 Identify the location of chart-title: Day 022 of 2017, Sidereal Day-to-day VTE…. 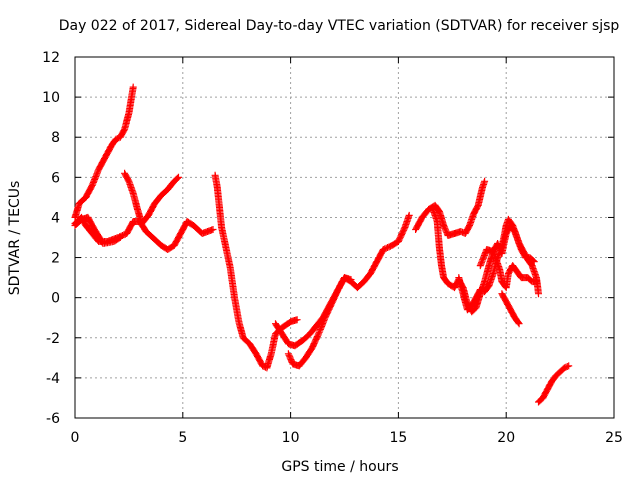
(339, 26).